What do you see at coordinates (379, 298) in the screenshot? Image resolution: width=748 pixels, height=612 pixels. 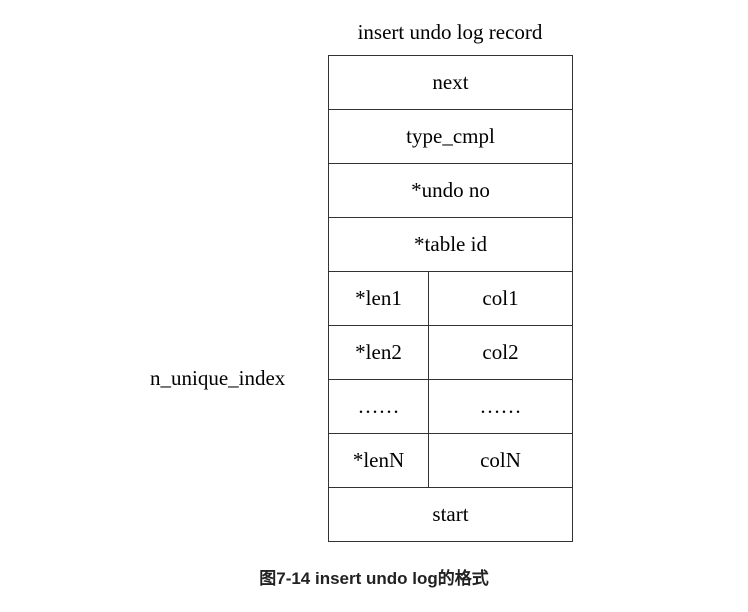 I see `cell-len-1: *len1` at bounding box center [379, 298].